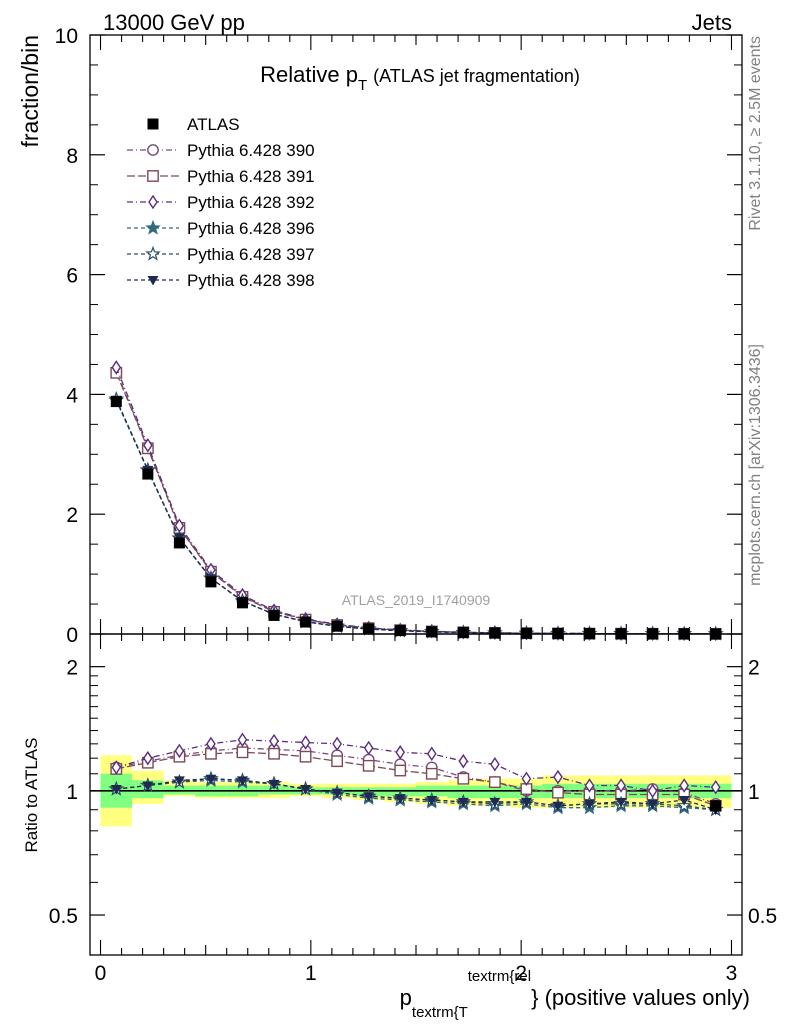 Image resolution: width=786 pixels, height=1024 pixels. I want to click on main-y-tick-label: 10, so click(66, 36).